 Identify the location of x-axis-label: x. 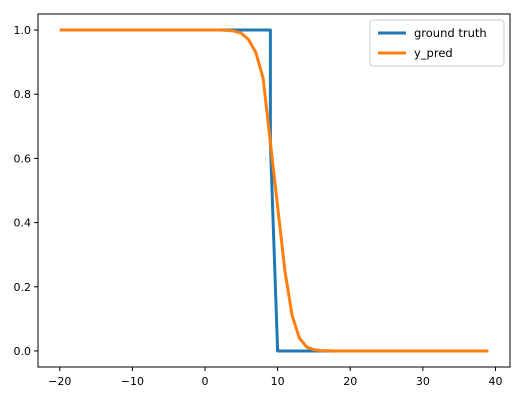
(274, 400).